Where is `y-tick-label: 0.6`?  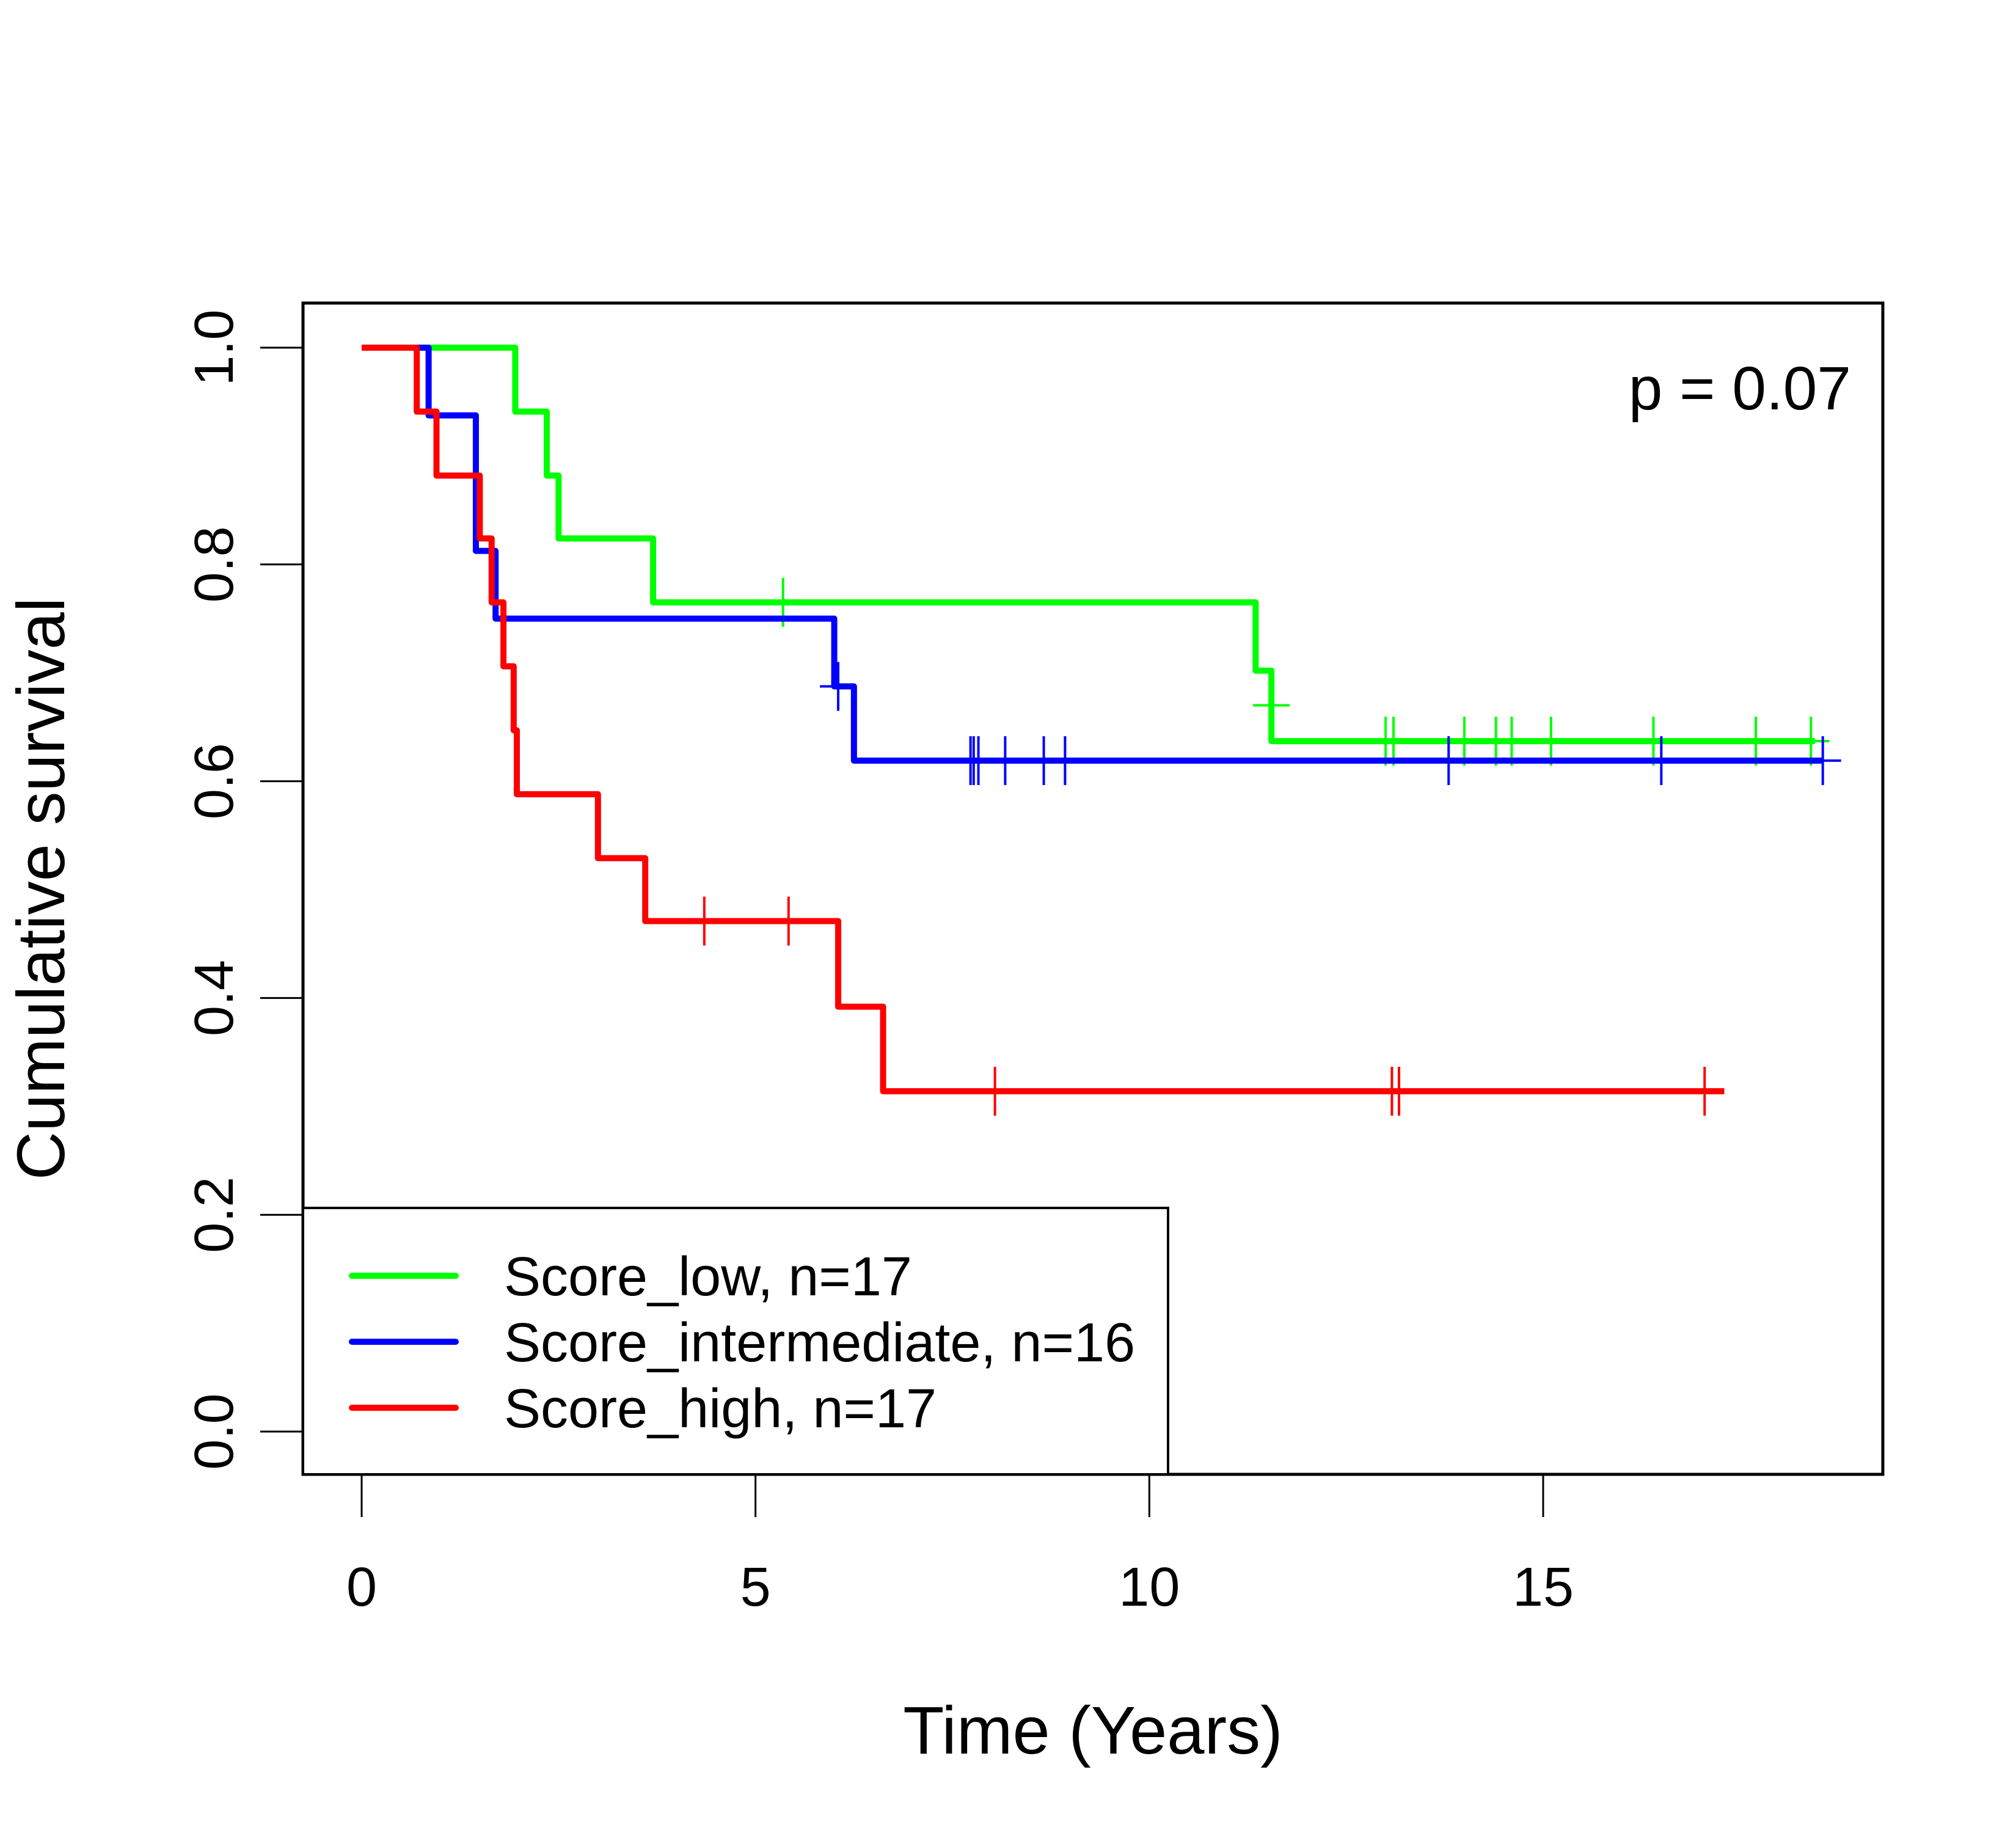 y-tick-label: 0.6 is located at coordinates (215, 781).